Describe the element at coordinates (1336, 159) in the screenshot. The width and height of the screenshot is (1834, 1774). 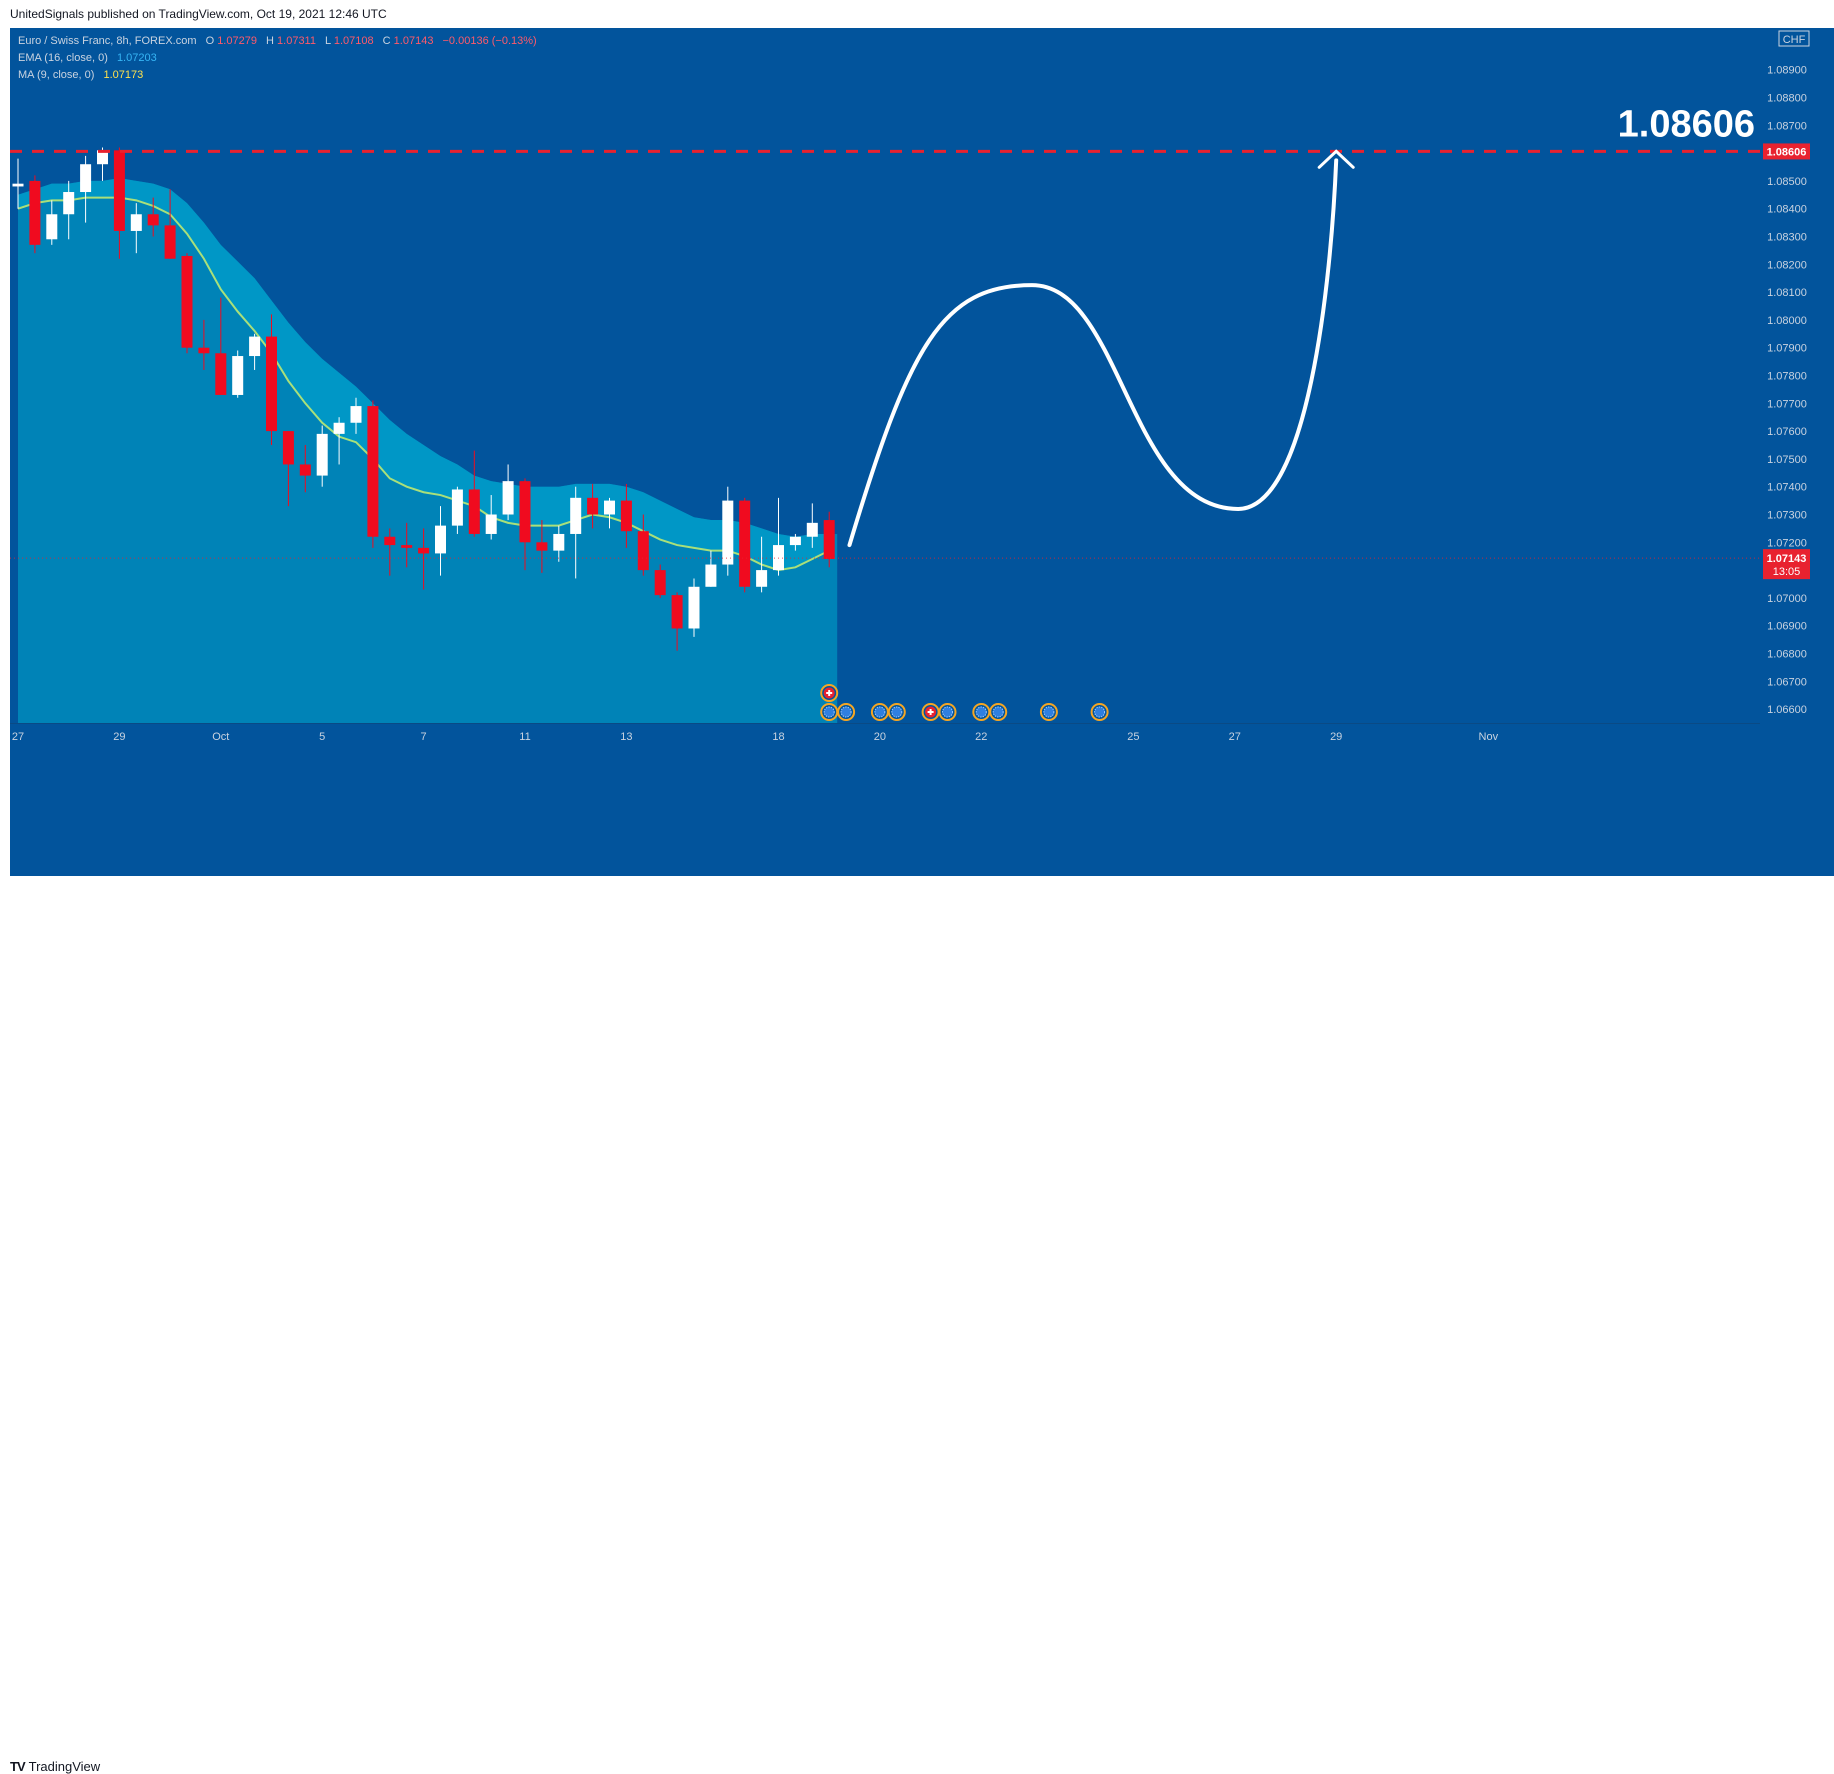
I see `projection-arrowhead` at that location.